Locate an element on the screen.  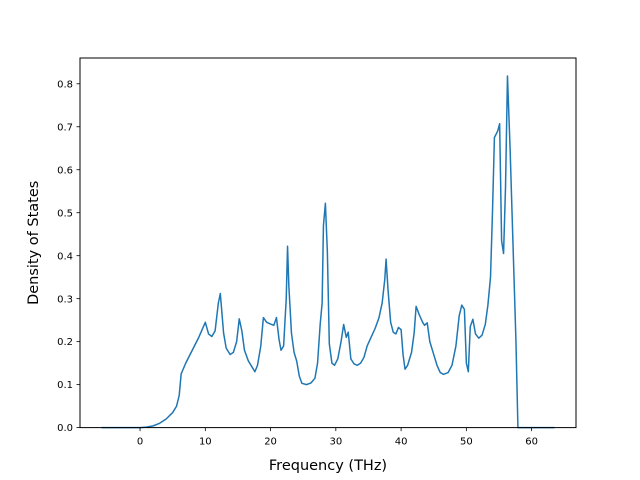
x-tick-label: 50 is located at coordinates (466, 442).